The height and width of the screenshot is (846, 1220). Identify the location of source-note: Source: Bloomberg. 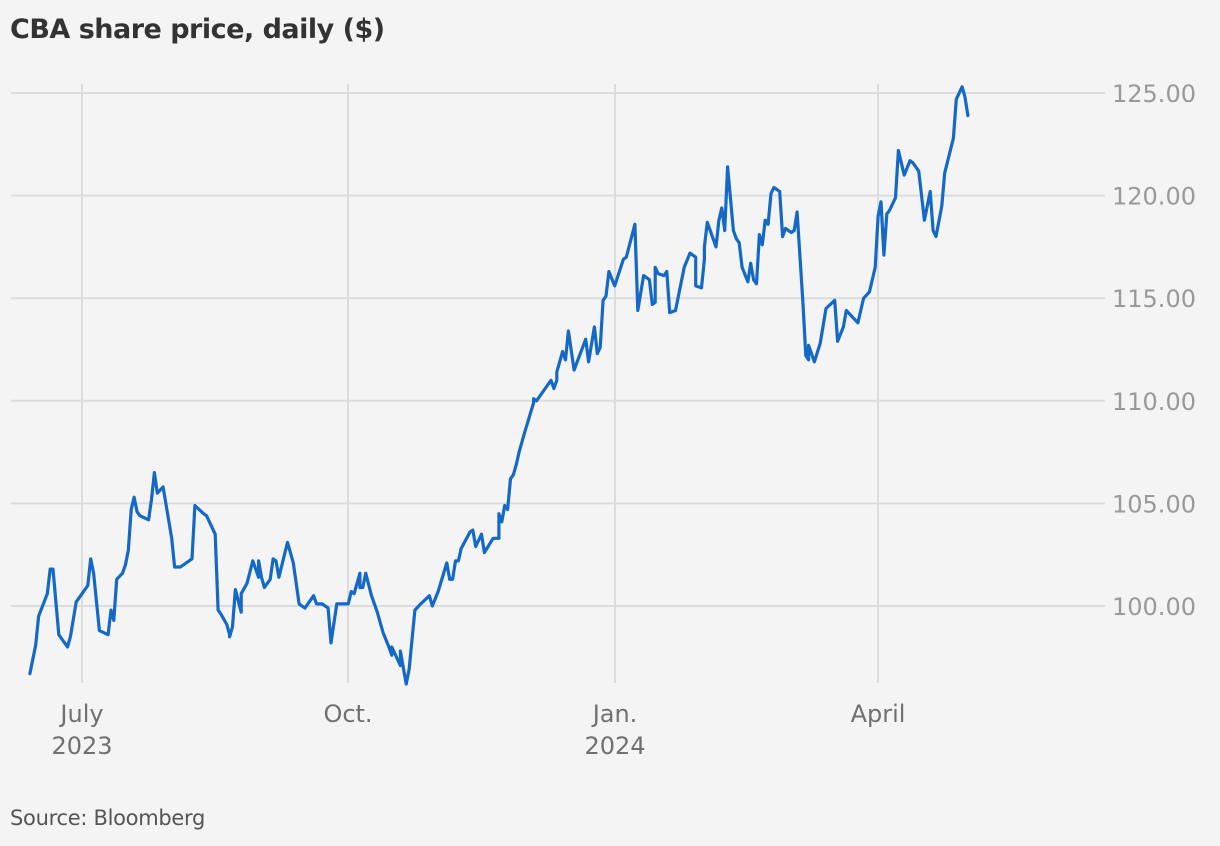
(108, 818).